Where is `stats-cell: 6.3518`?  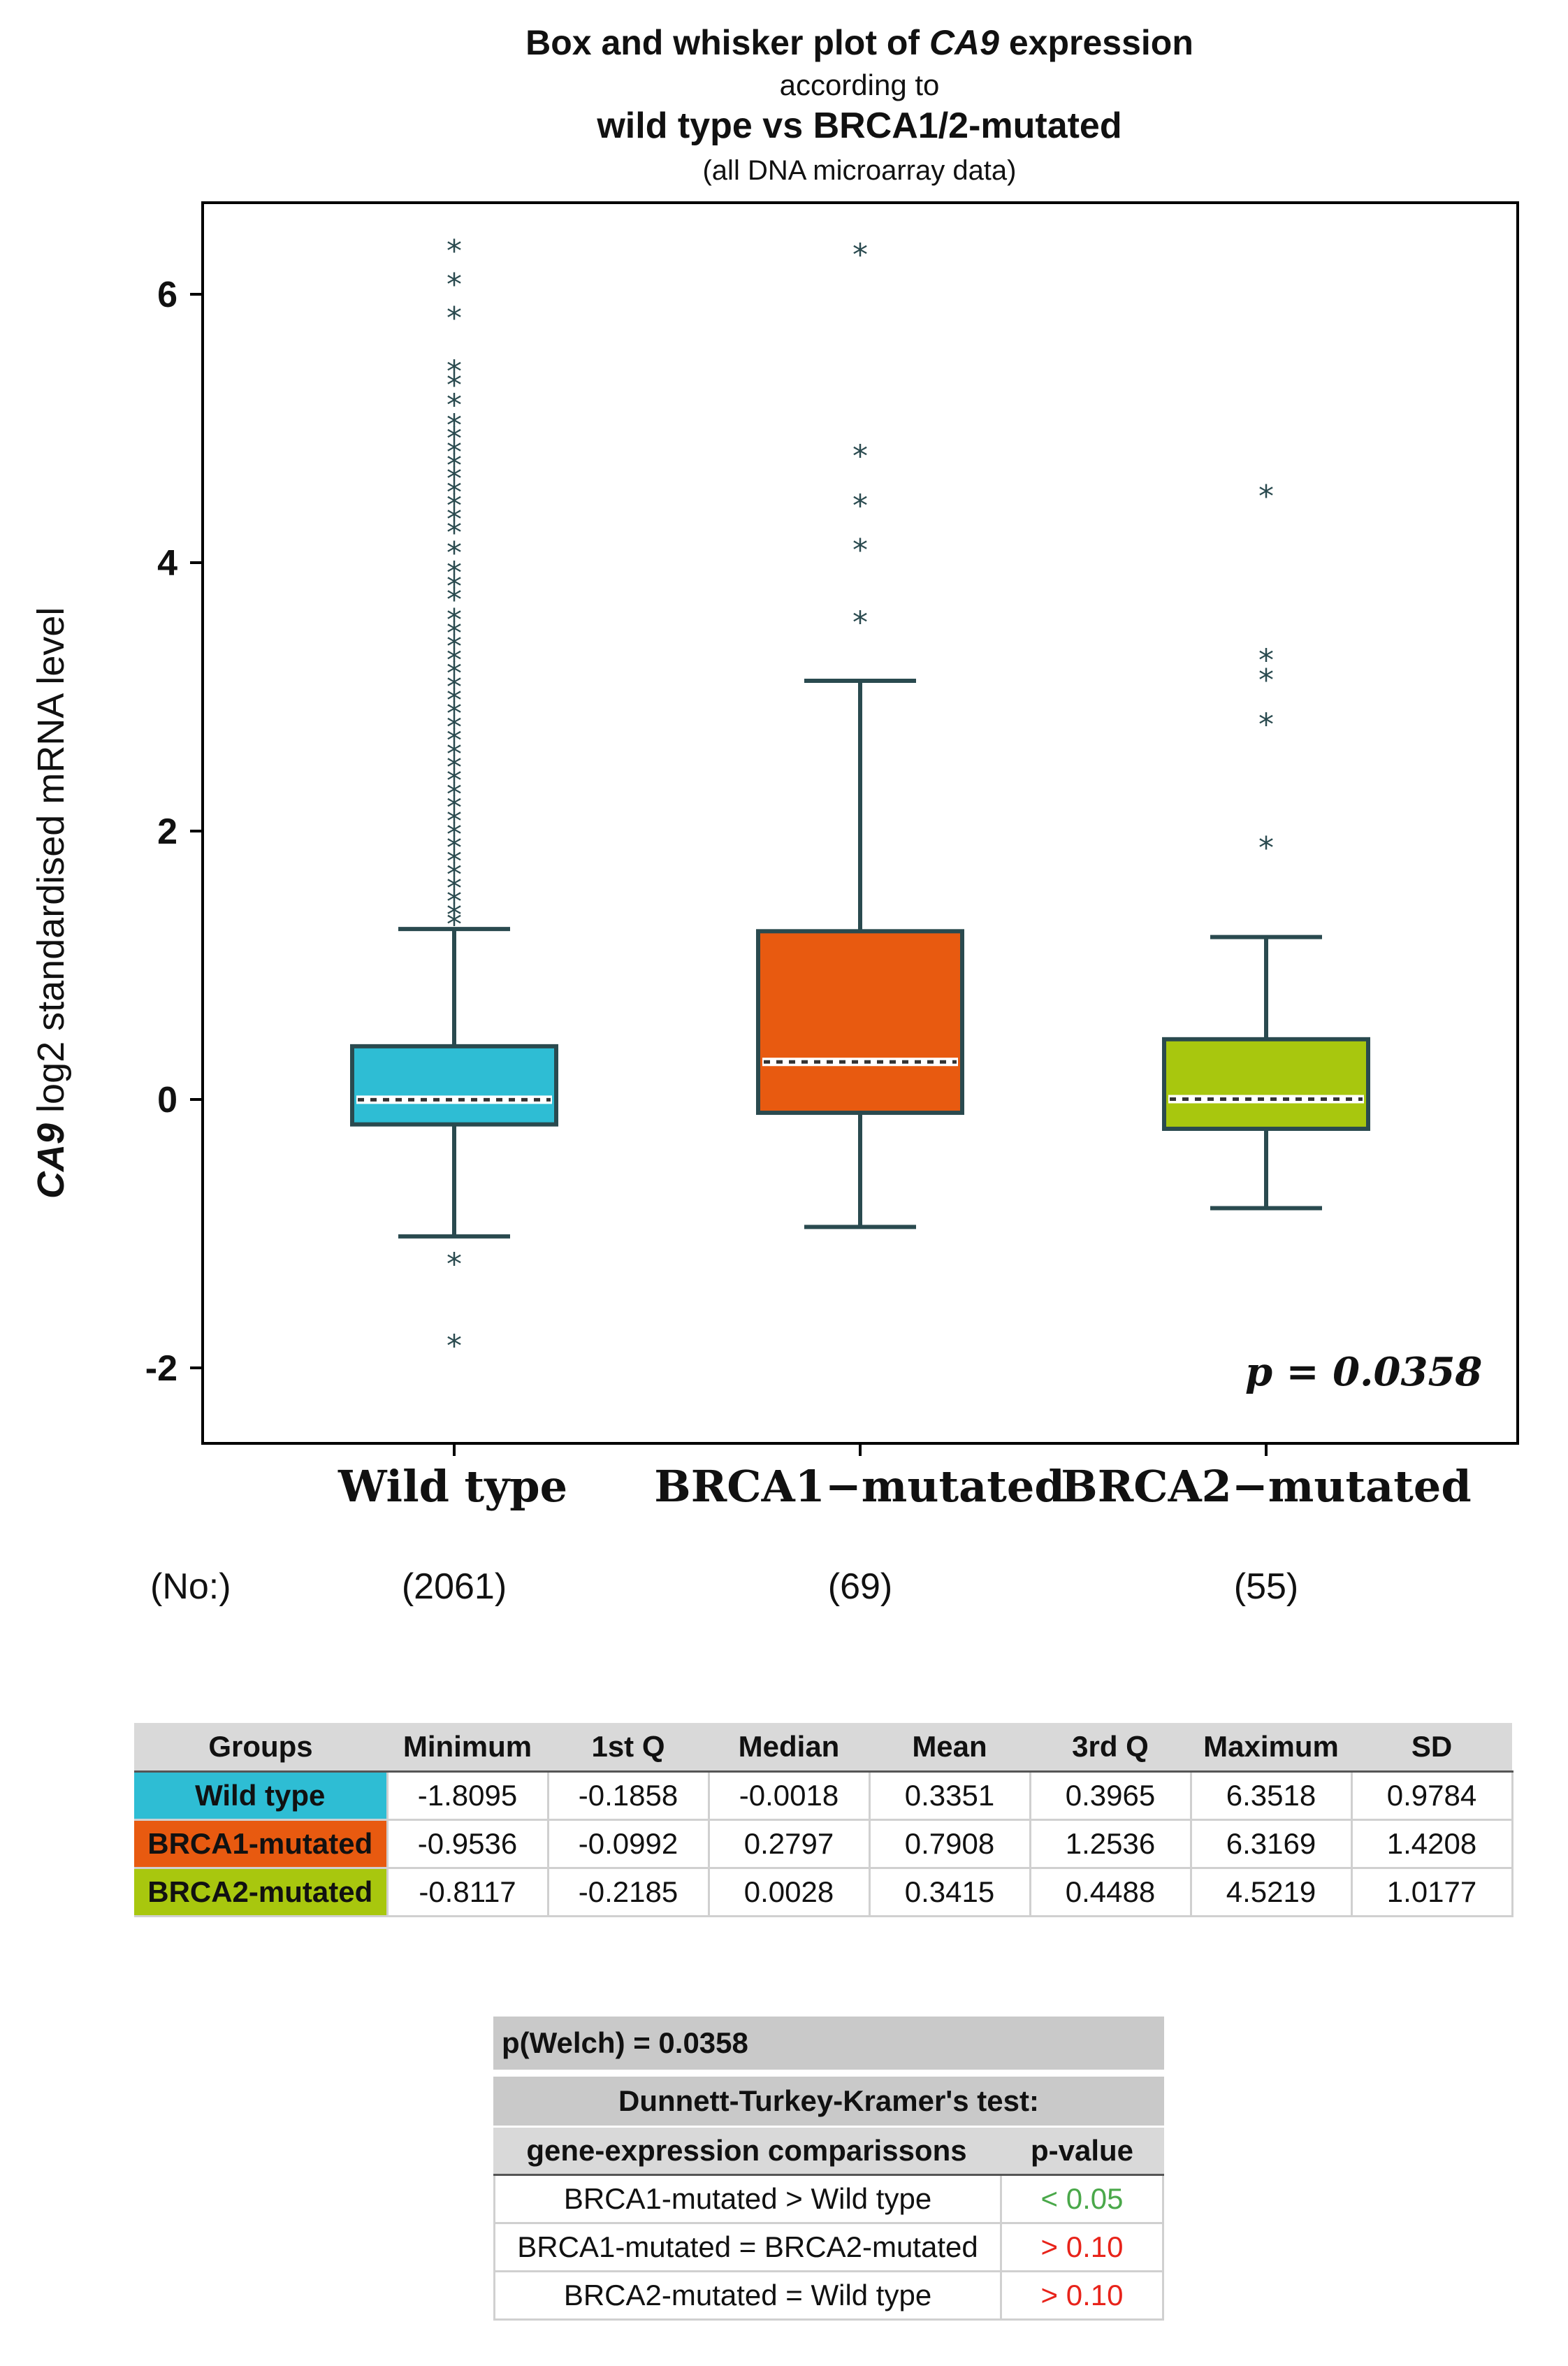
stats-cell: 6.3518 is located at coordinates (1272, 1796).